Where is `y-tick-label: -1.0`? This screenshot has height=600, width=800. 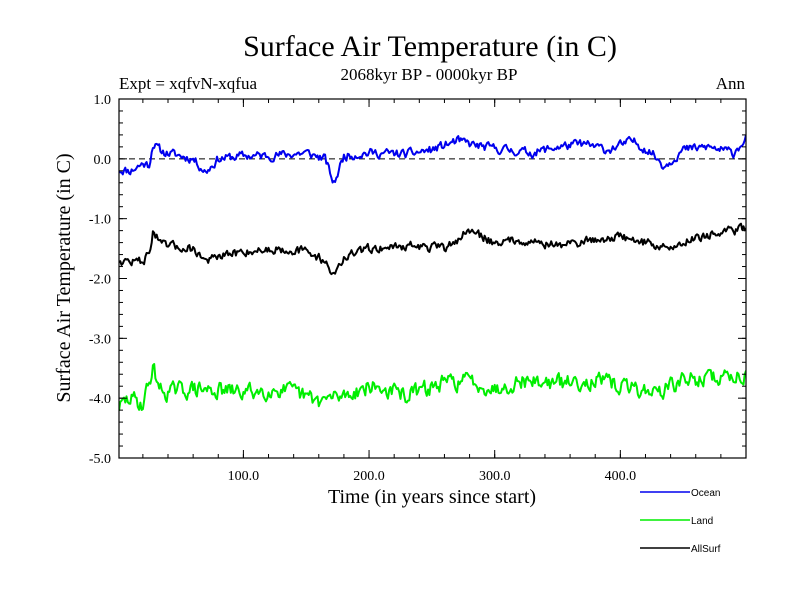 y-tick-label: -1.0 is located at coordinates (100, 220).